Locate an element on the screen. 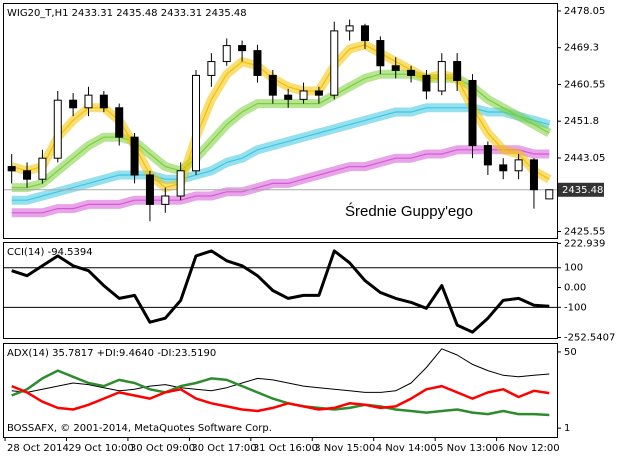 This screenshot has width=640, height=457. x-tick-label: 5 Nov 13:00 is located at coordinates (467, 448).